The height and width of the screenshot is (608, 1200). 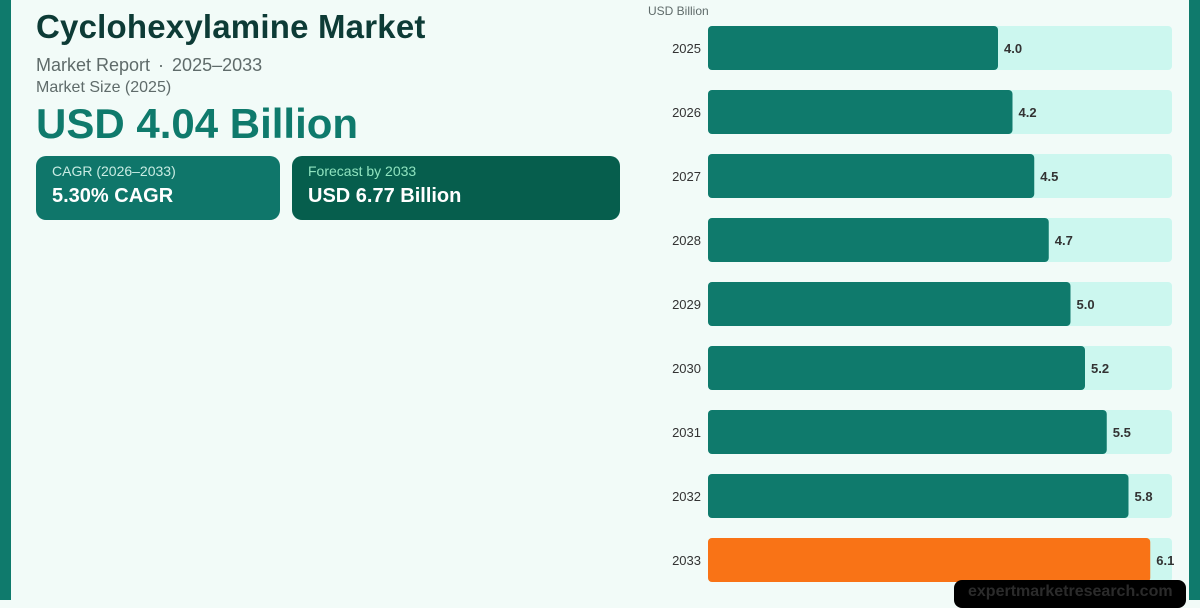 I want to click on bar-2029, so click(x=889, y=304).